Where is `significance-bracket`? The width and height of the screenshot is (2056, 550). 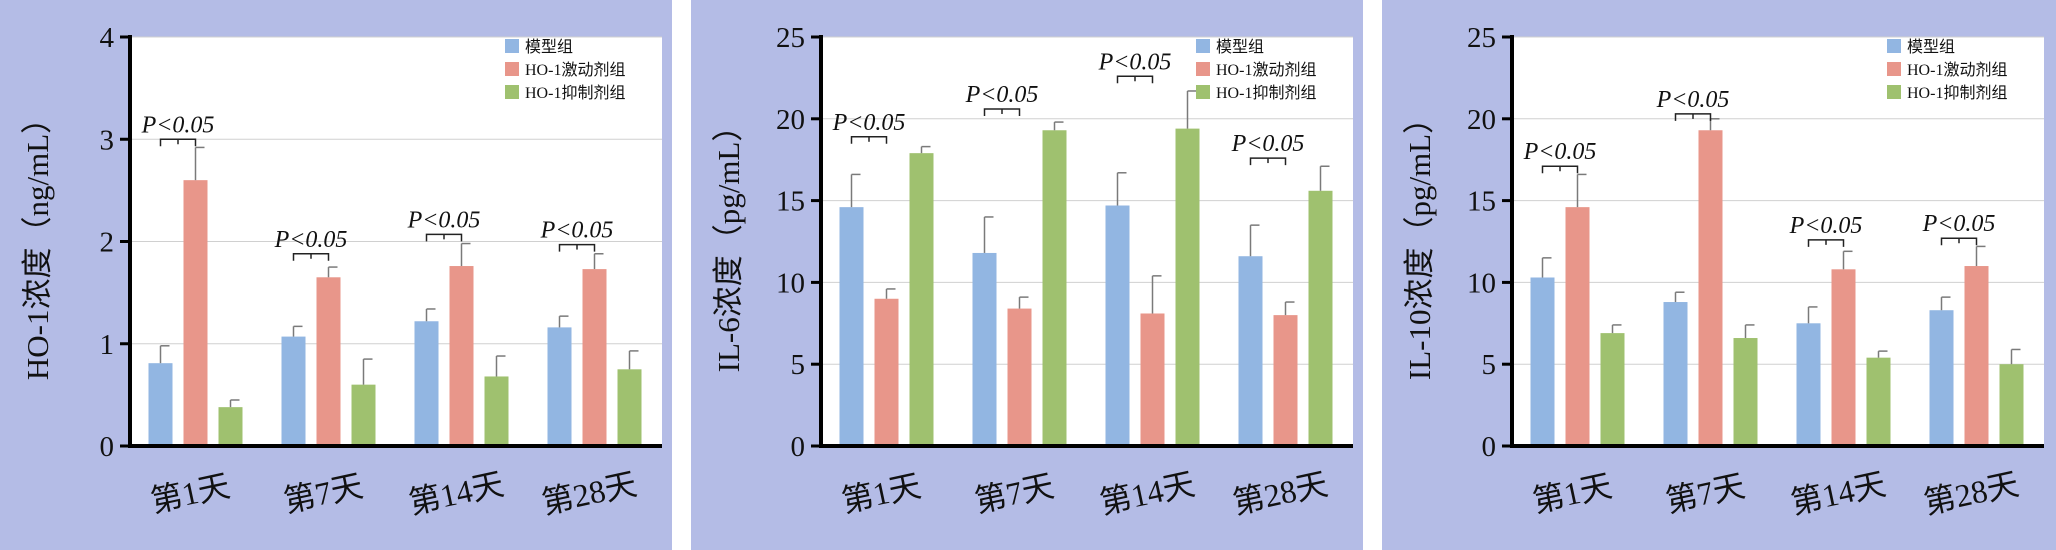
significance-bracket is located at coordinates (444, 237).